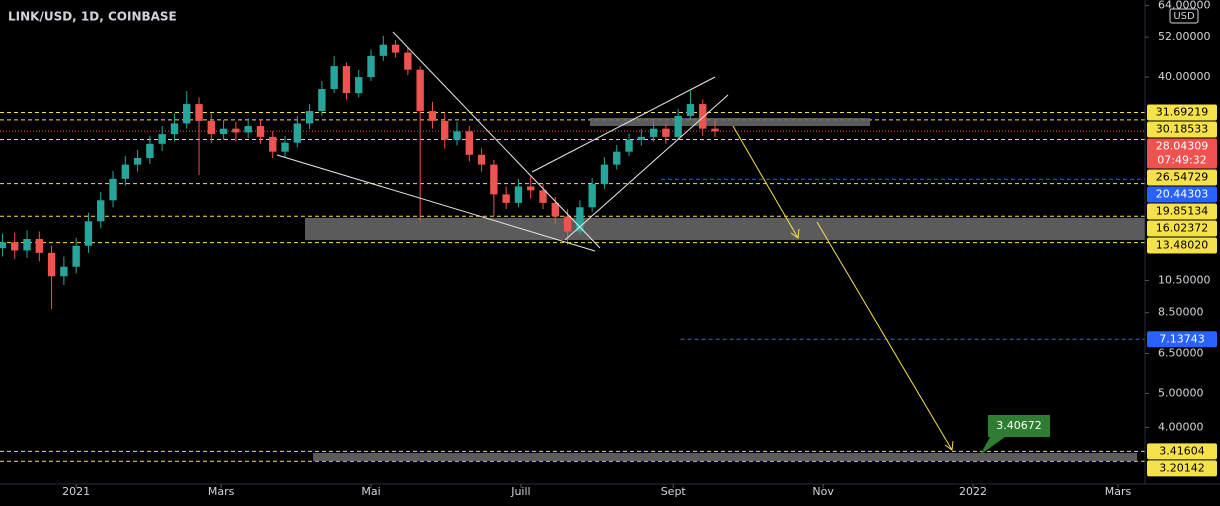 This screenshot has height=506, width=1220. I want to click on price-label: 26.54729, so click(1182, 177).